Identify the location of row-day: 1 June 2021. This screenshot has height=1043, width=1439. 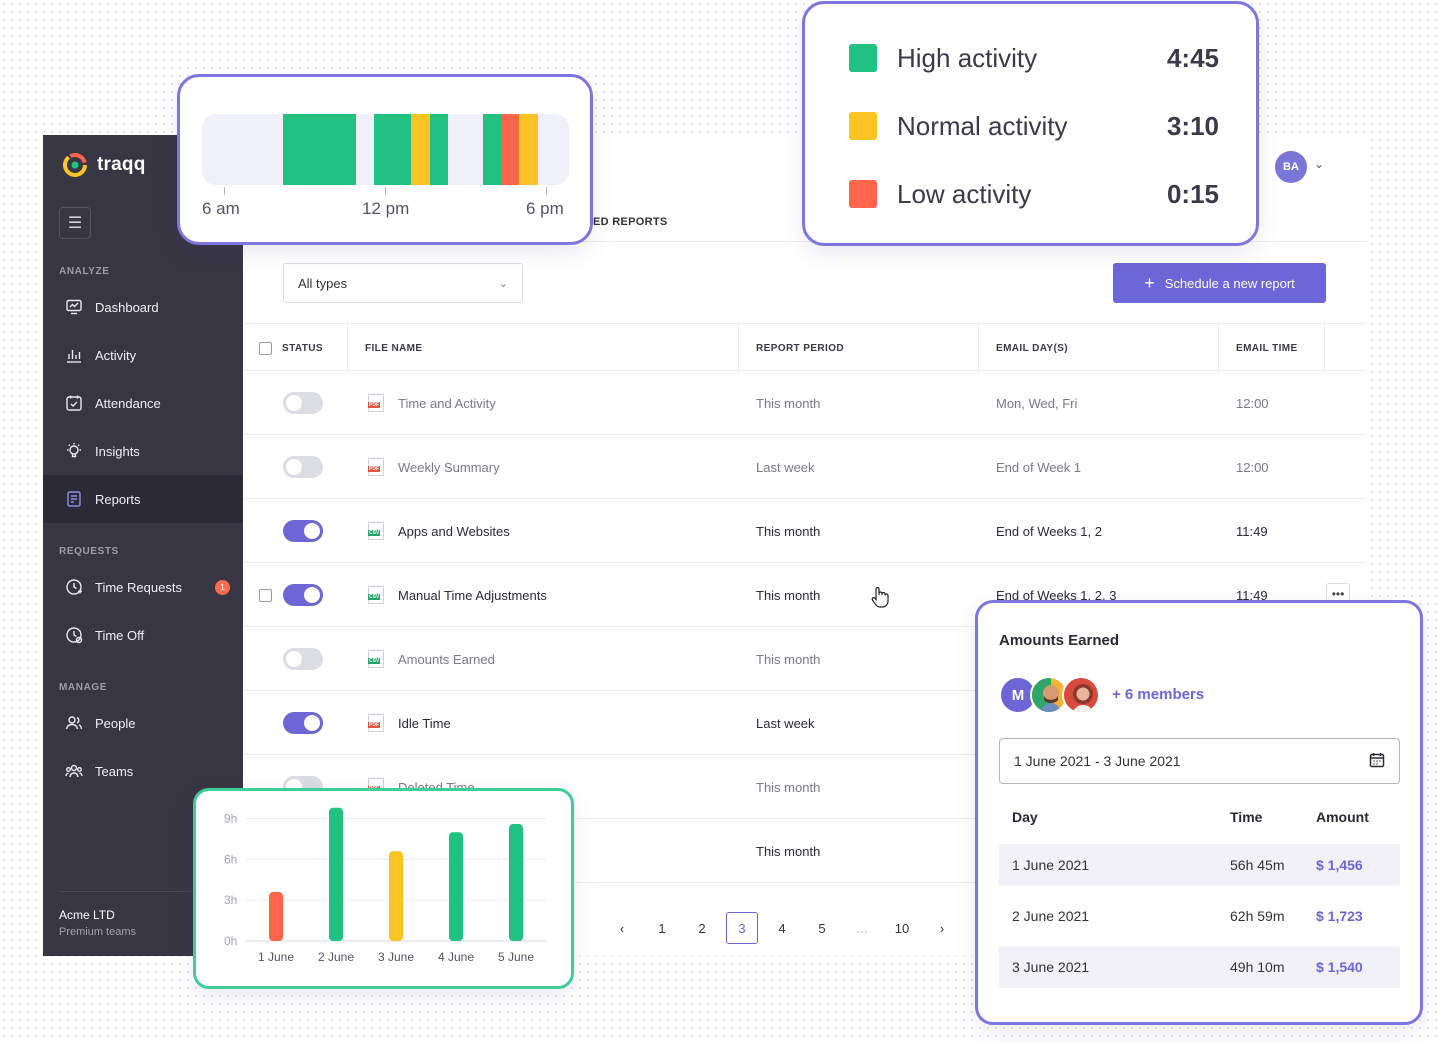
(1051, 865).